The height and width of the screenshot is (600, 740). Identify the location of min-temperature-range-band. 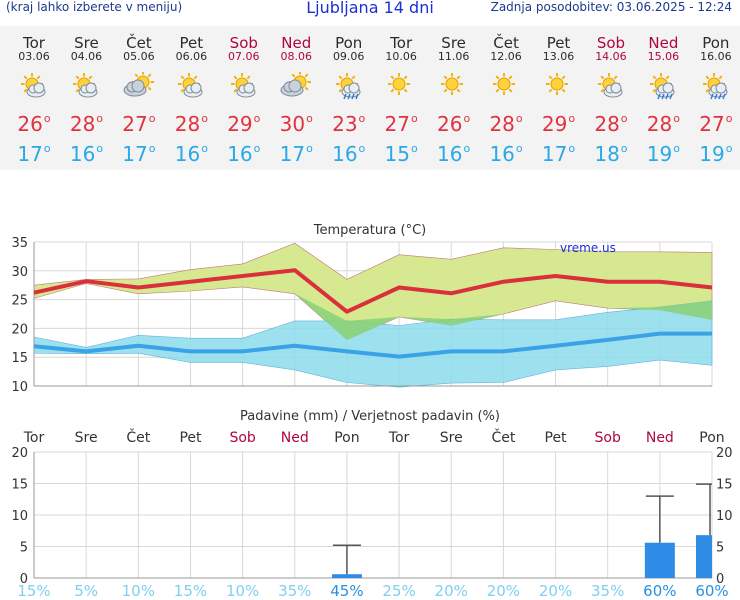
(373, 344).